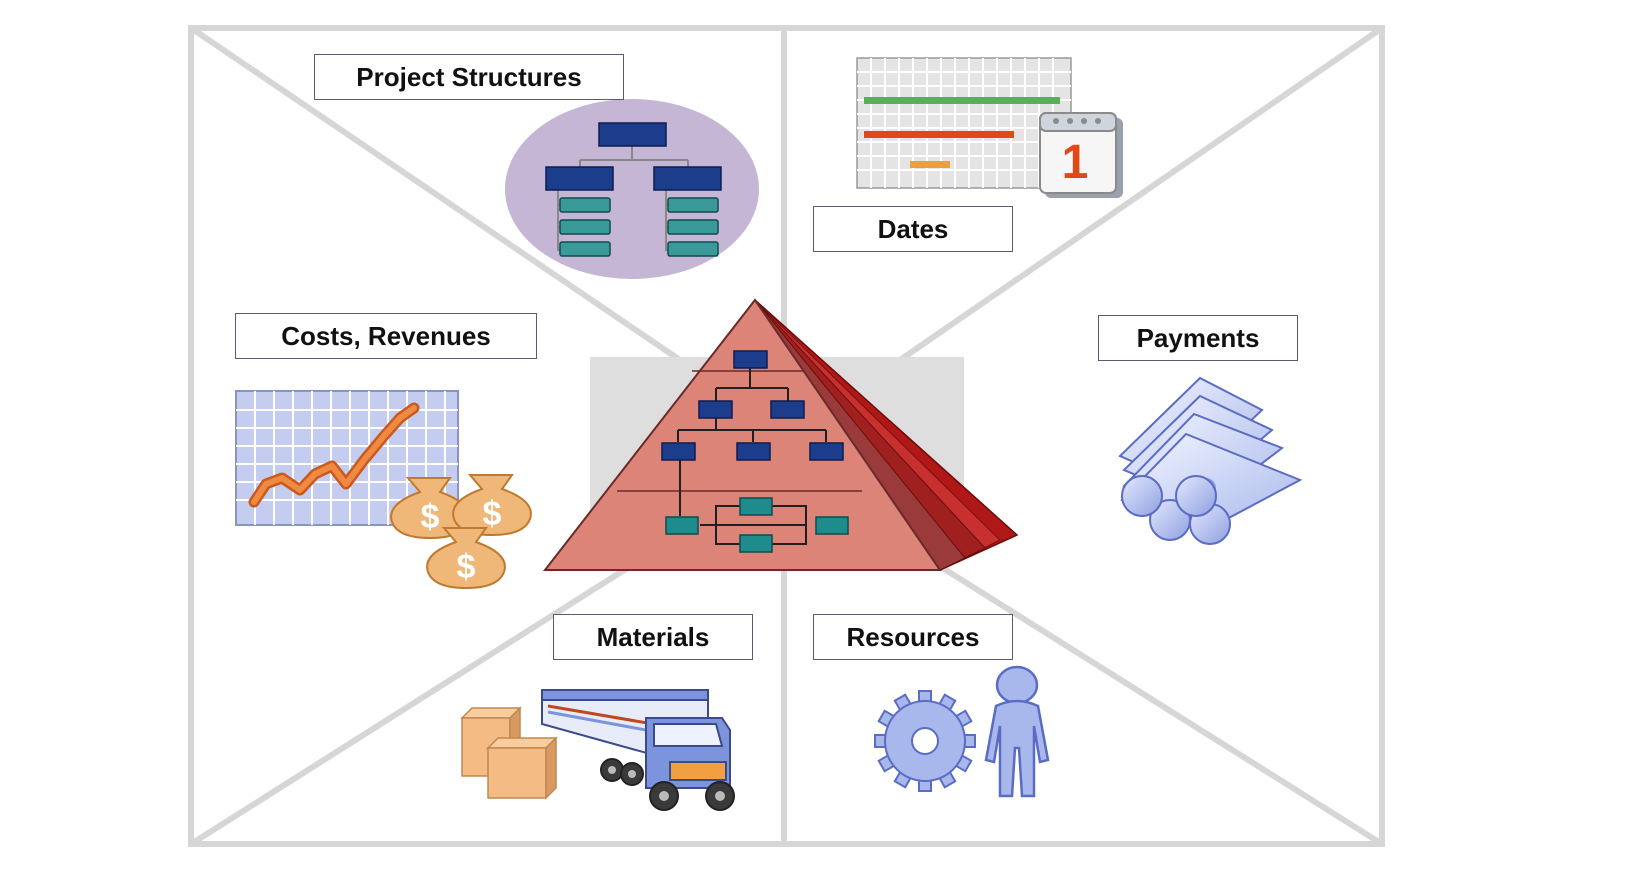  What do you see at coordinates (435, 194) in the screenshot?
I see `diagonal-top-left` at bounding box center [435, 194].